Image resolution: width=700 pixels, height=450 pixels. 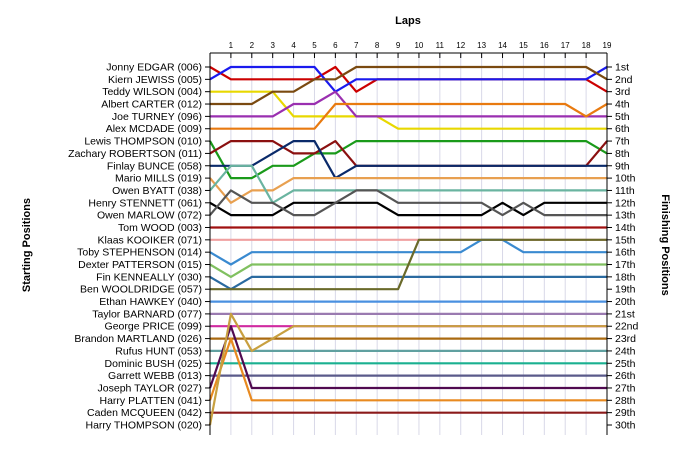 I want to click on finish-position-label: 11th, so click(x=625, y=191).